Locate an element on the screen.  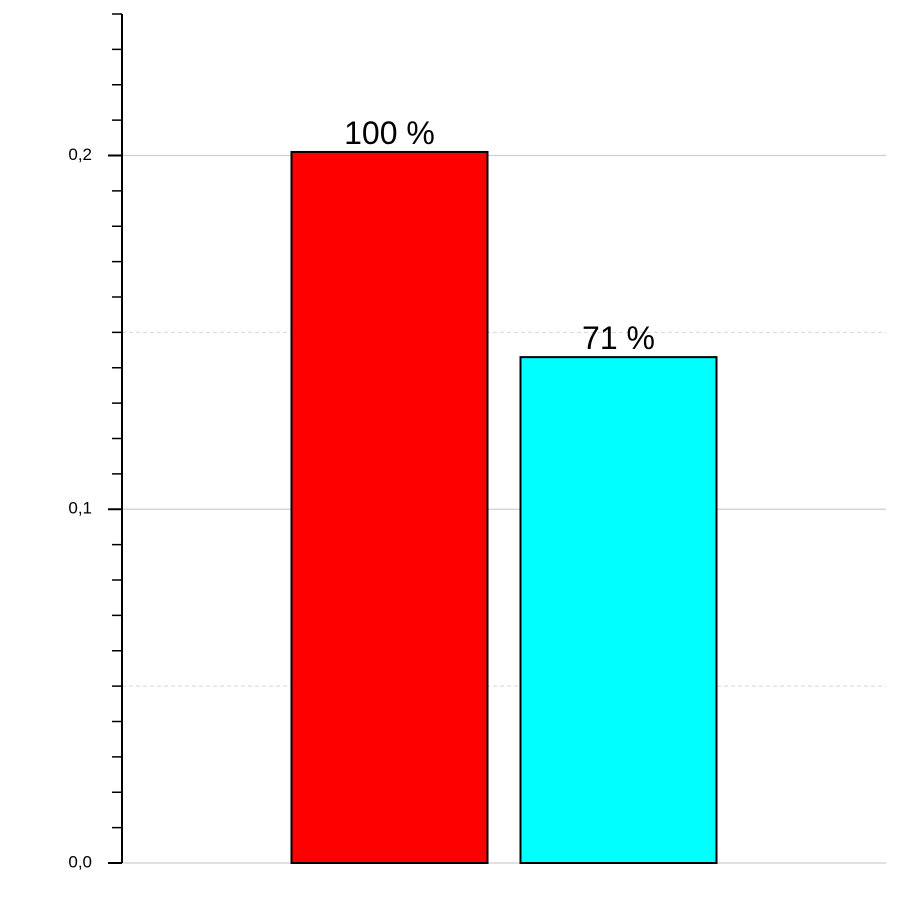
bar is located at coordinates (618, 610).